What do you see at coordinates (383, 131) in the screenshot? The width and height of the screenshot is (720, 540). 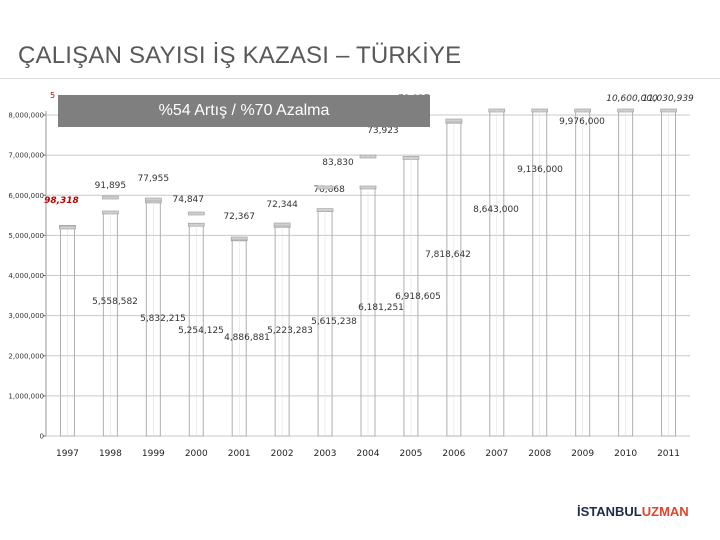 I see `accident-data-label: 73,923` at bounding box center [383, 131].